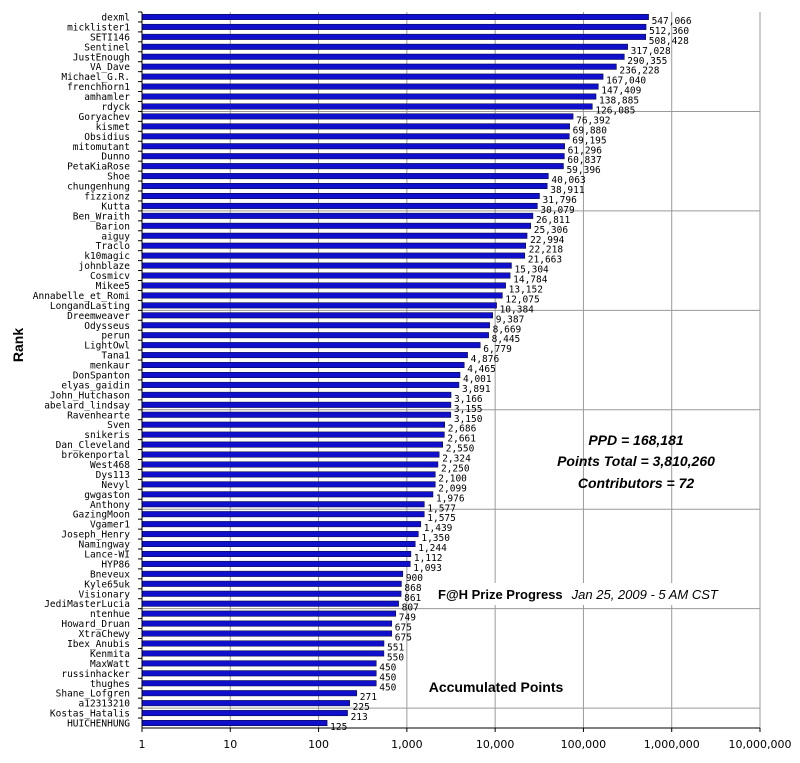 This screenshot has height=763, width=800. I want to click on category-label: Vgamer1, so click(110, 525).